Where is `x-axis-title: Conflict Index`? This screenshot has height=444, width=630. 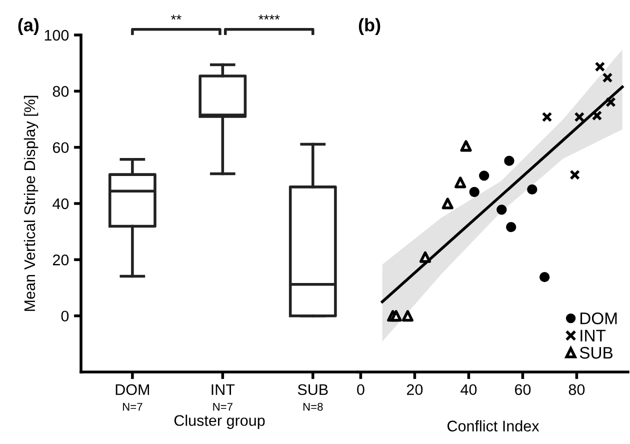
x-axis-title: Conflict Index is located at coordinates (493, 426).